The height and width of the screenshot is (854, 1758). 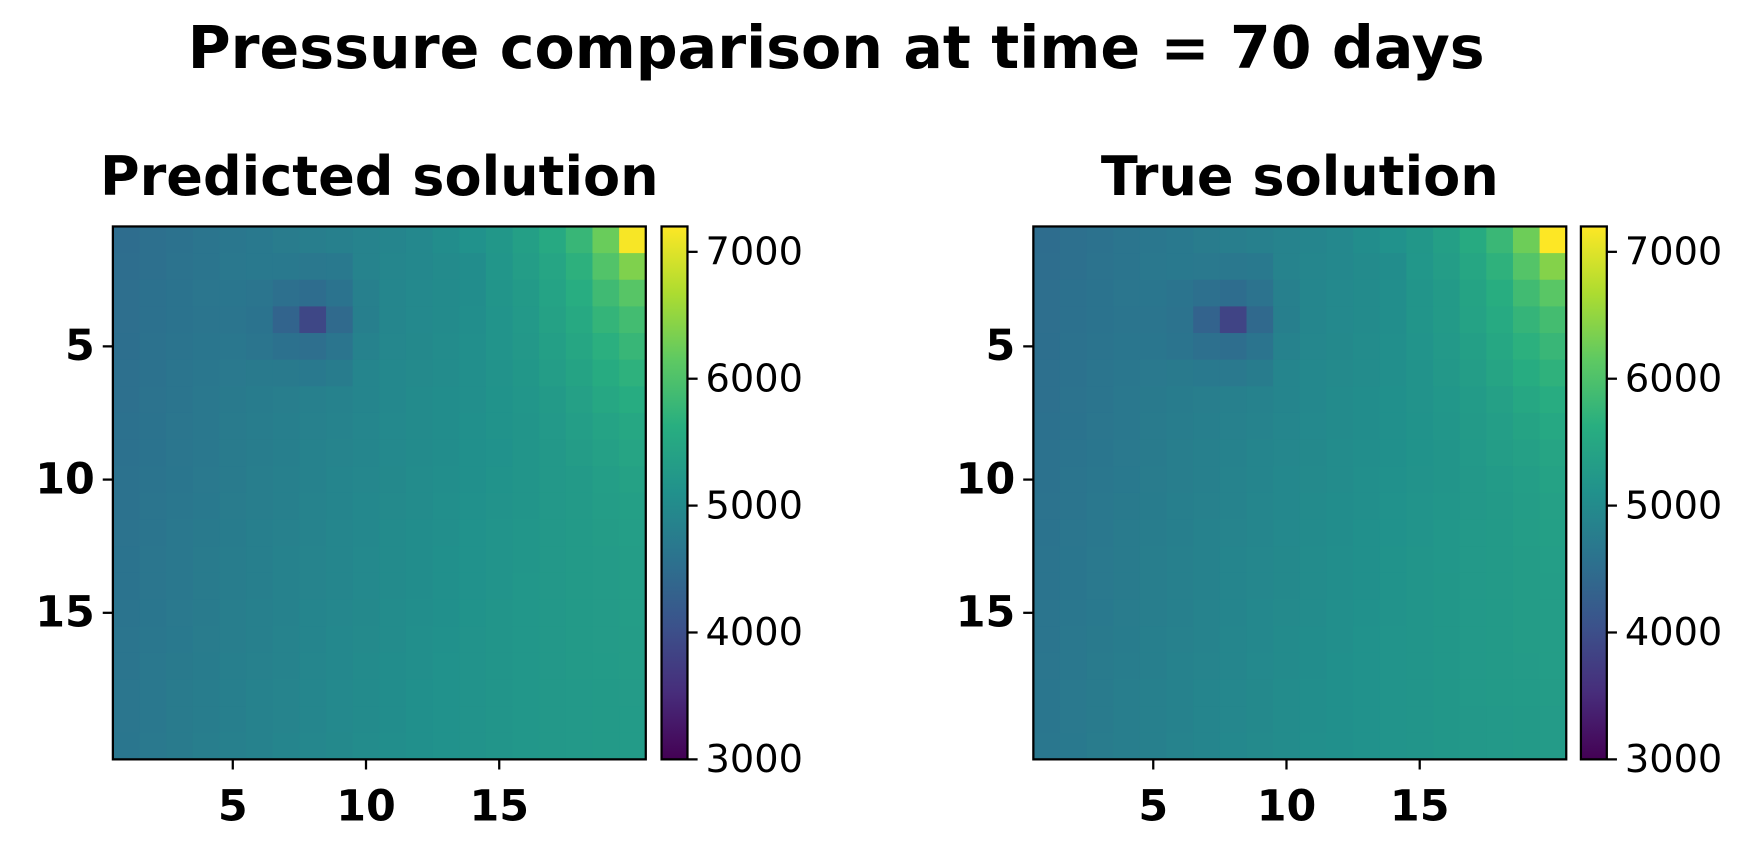 I want to click on colorbar-tick-label: 4000, so click(x=1673, y=632).